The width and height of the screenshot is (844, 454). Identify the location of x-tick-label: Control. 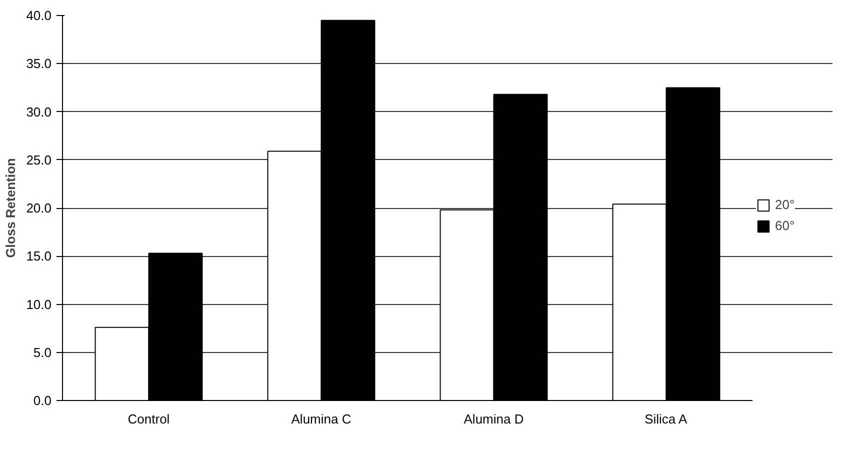
(149, 419).